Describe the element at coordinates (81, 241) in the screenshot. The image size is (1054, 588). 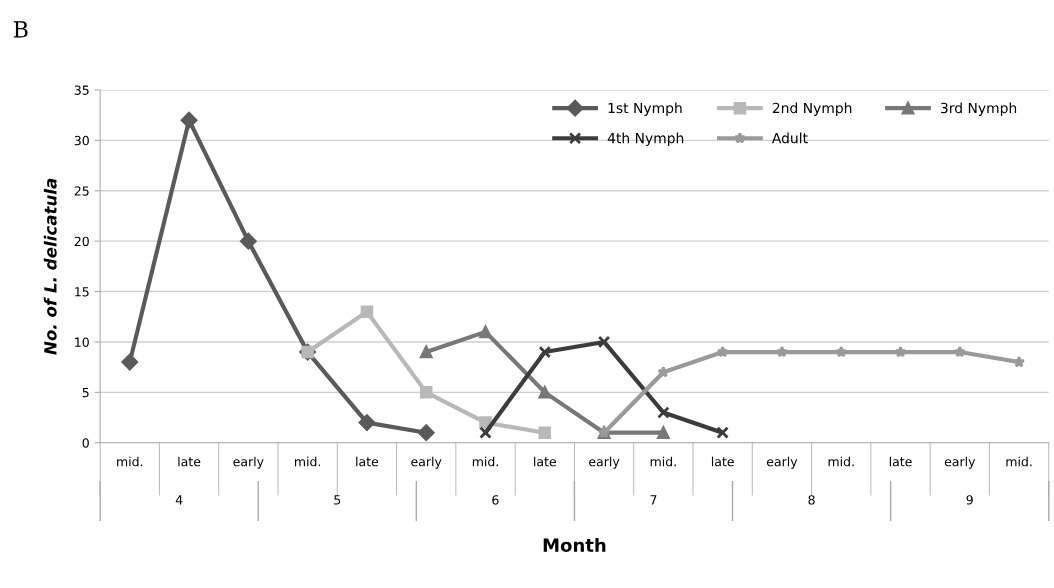
I see `y-tick-label: 20` at that location.